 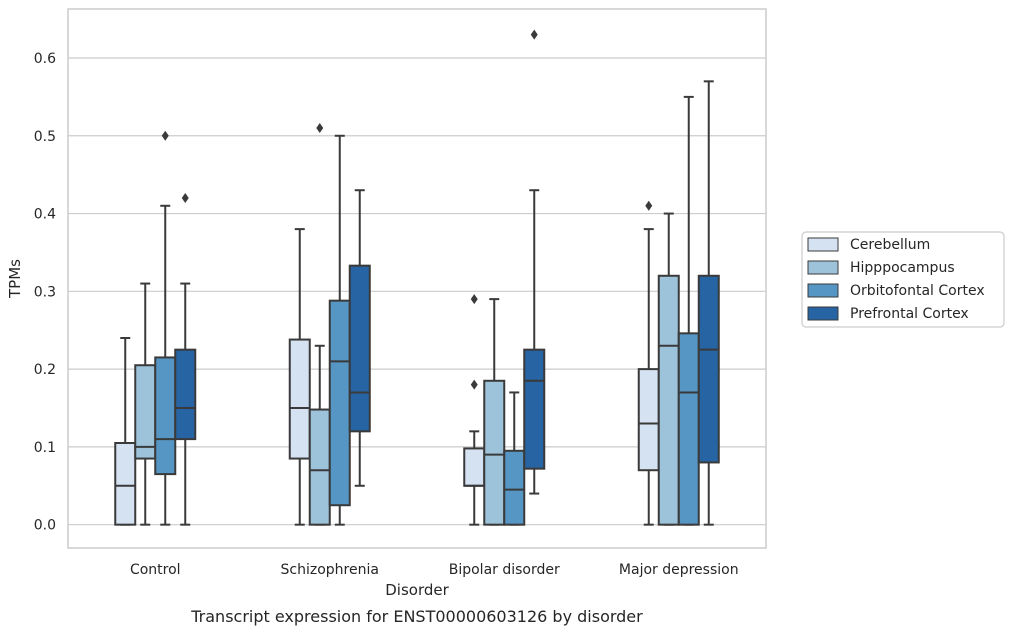 I want to click on legend-item: Cerebellum, so click(x=868, y=245).